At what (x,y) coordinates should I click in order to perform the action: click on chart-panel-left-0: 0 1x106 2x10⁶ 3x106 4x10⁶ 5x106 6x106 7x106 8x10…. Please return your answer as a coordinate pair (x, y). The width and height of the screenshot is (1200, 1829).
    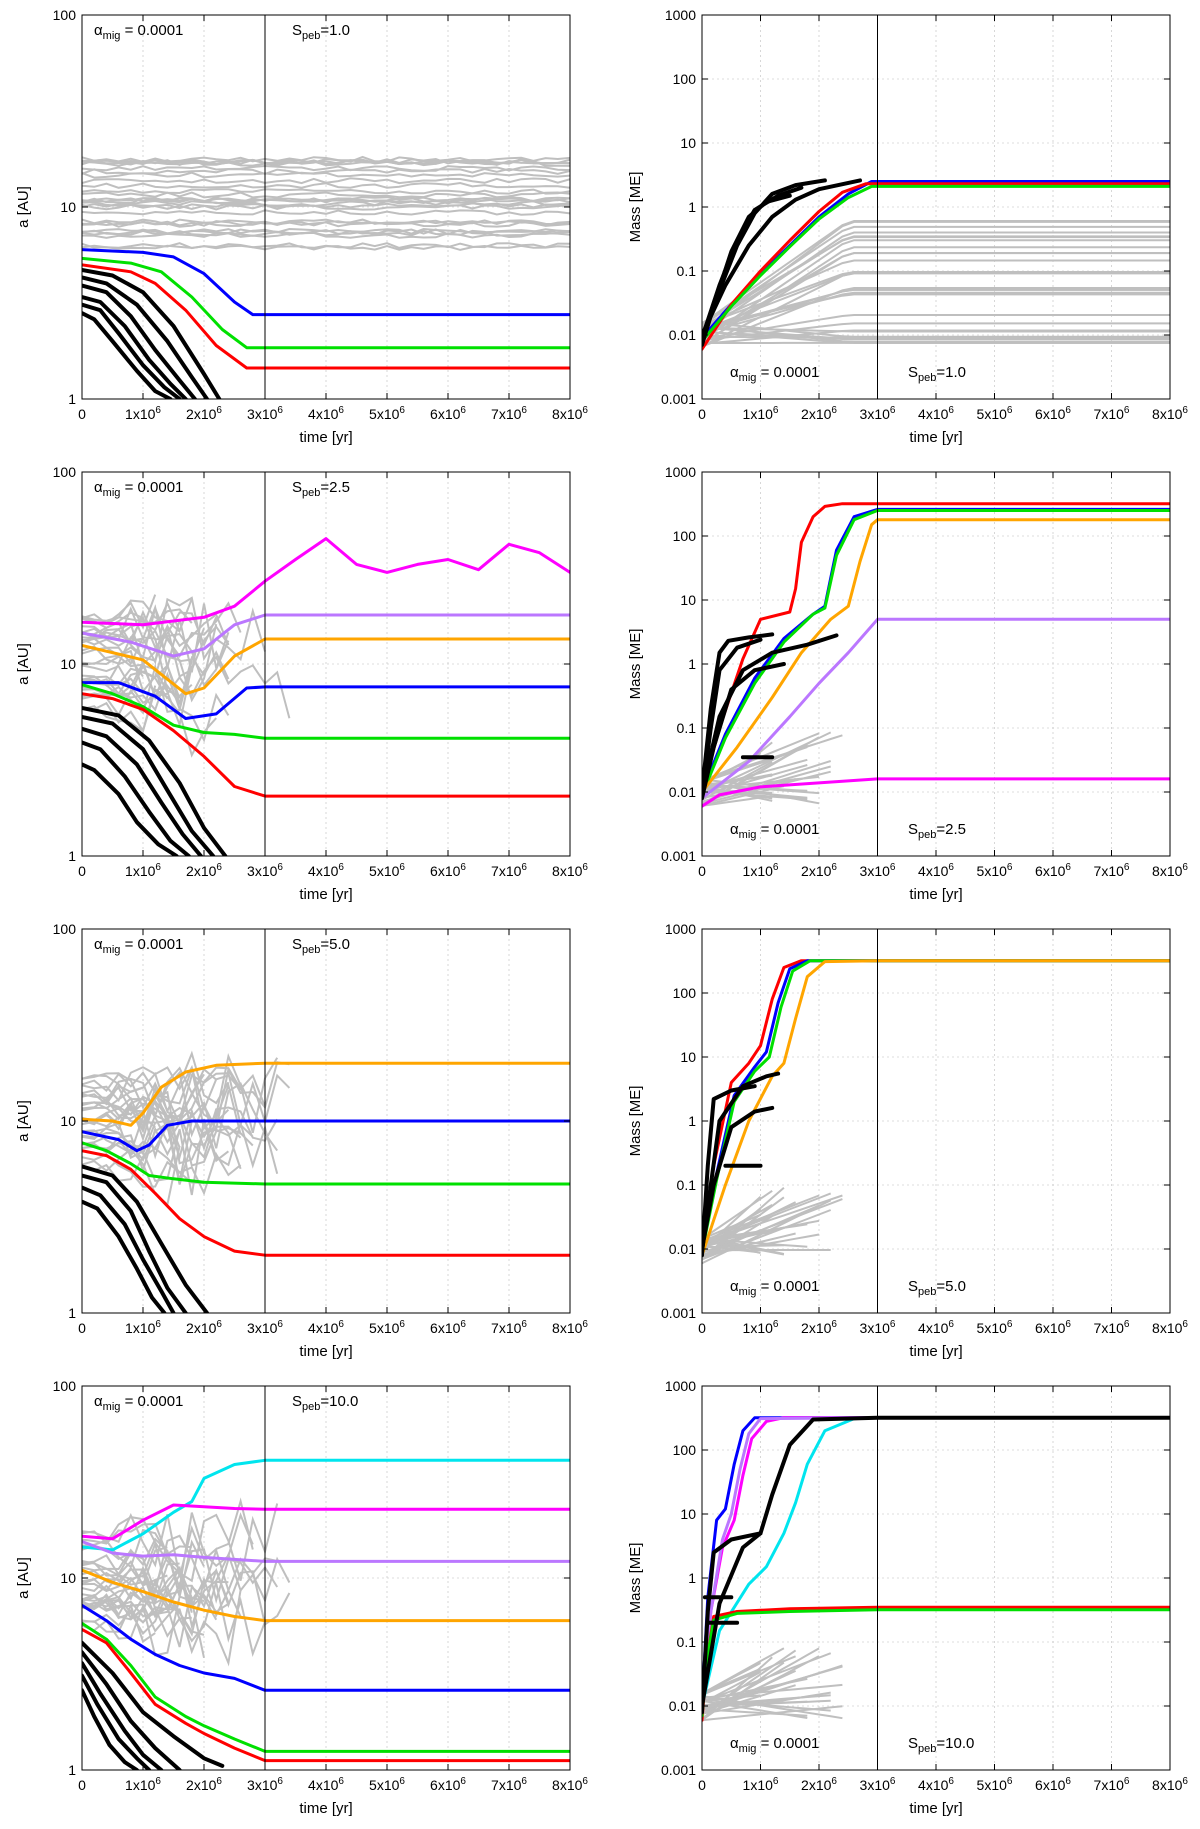
    Looking at the image, I should click on (300, 228).